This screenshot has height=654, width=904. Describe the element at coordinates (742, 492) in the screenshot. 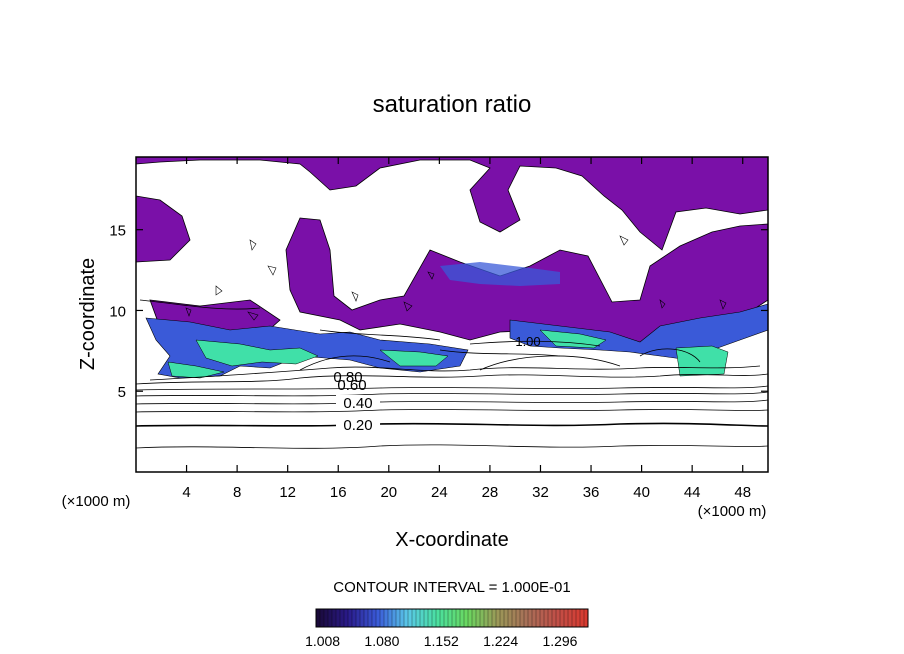

I see `x-tick-label: 48` at that location.